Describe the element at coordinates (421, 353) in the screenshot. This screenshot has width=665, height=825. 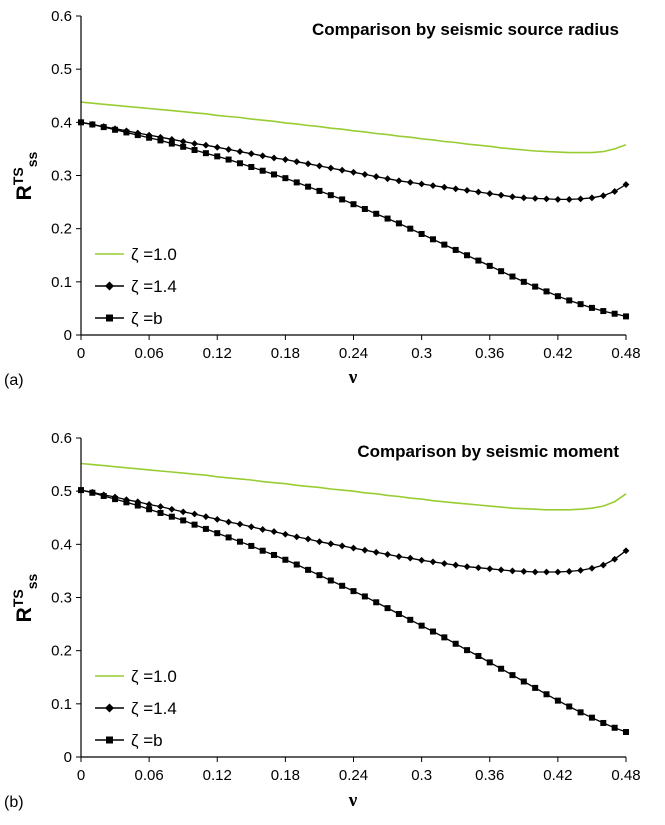
I see `x-tick-label: 0.3` at that location.